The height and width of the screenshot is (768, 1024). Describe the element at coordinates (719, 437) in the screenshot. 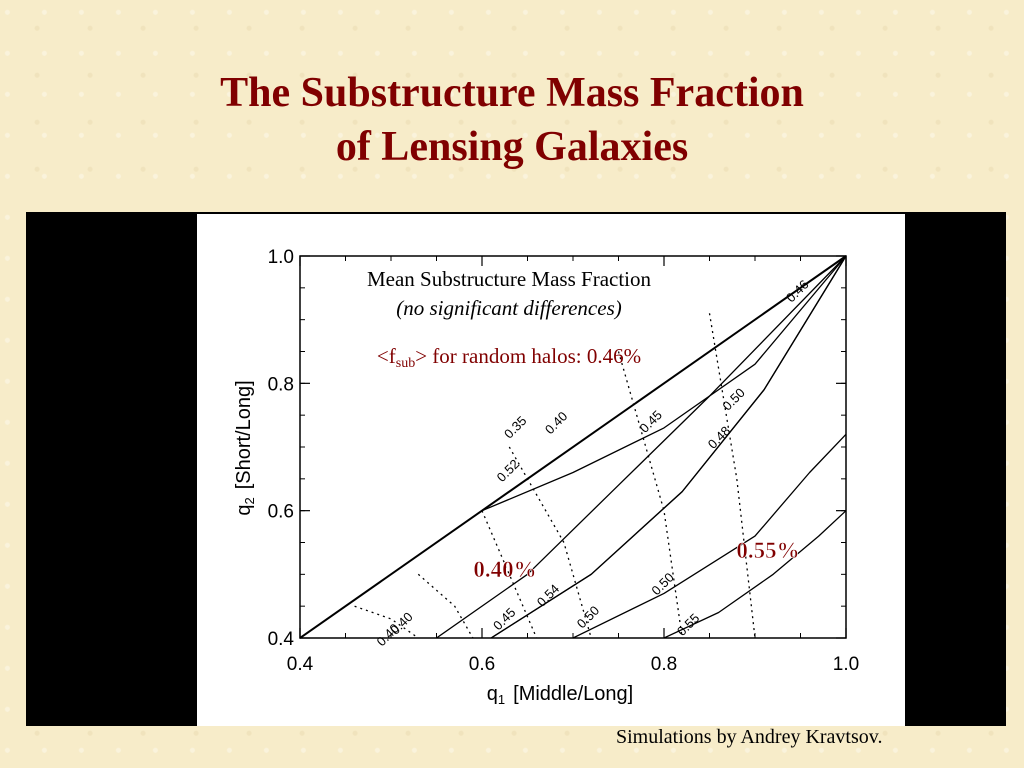

I see `dotted-contour-label: 0.48` at that location.